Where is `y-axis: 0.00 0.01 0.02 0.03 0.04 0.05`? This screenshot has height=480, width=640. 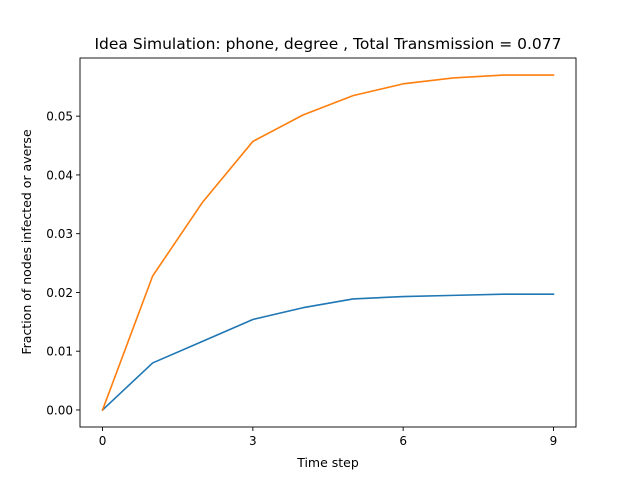 y-axis: 0.00 0.01 0.02 0.03 0.04 0.05 is located at coordinates (63, 263).